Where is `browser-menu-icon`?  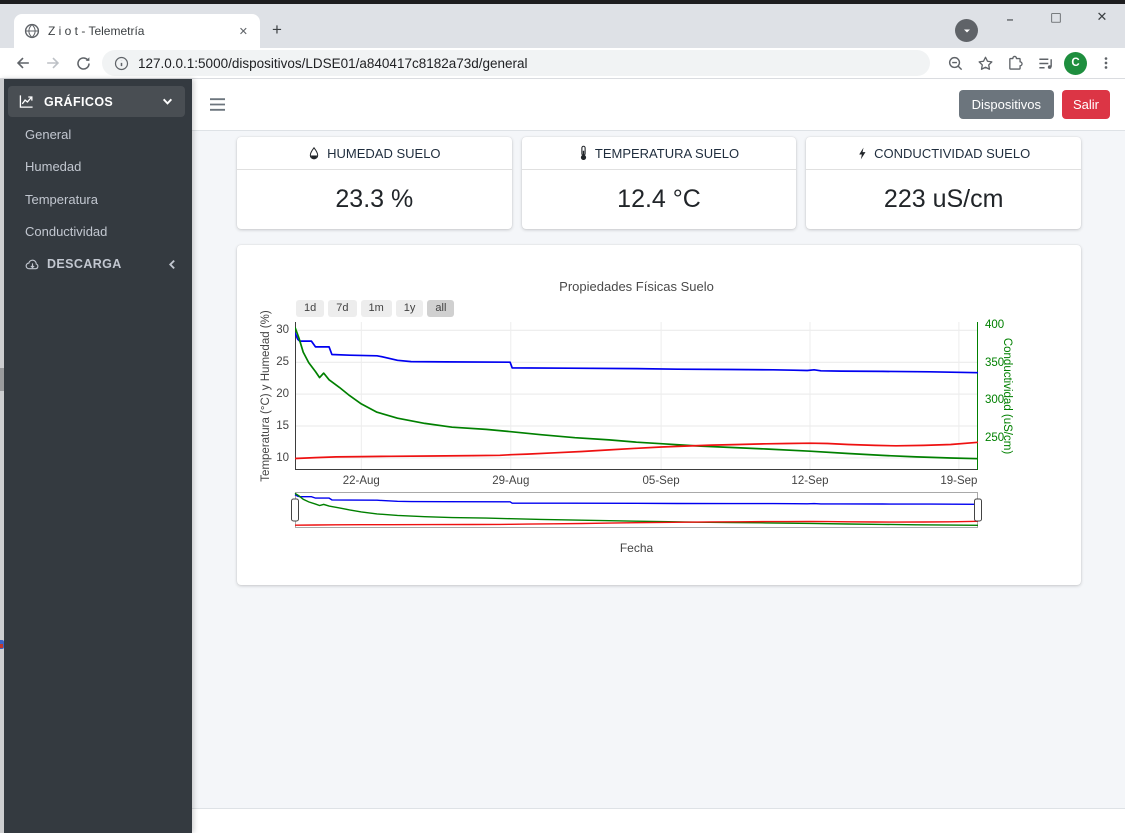 browser-menu-icon is located at coordinates (1106, 63).